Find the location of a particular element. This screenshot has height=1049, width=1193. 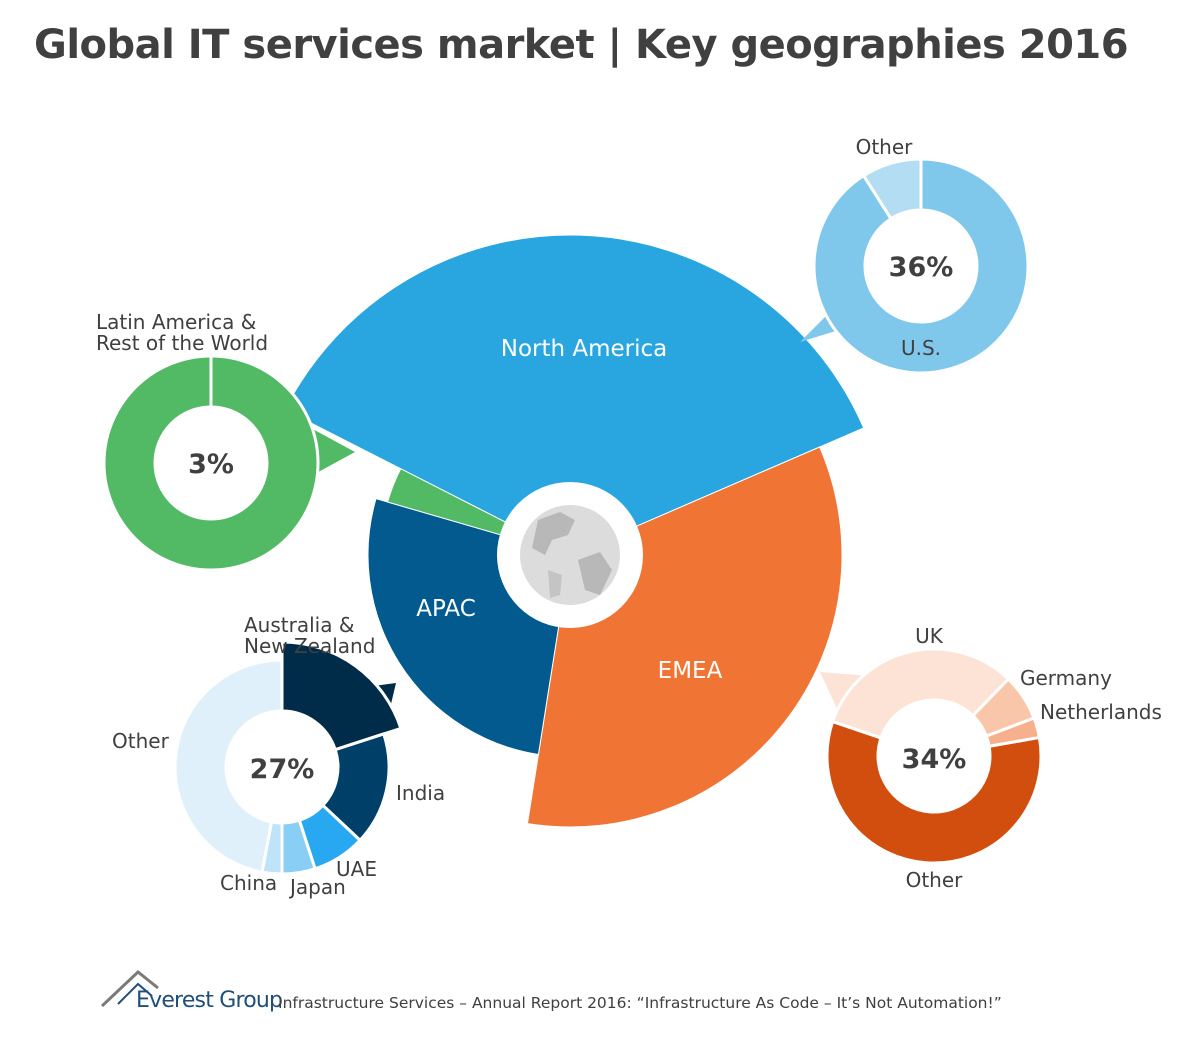

donut-slice-emea-uk is located at coordinates (920, 693).